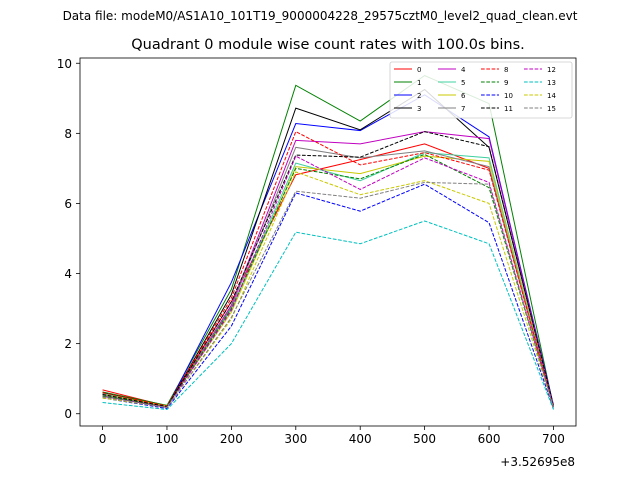 This screenshot has width=640, height=480. I want to click on x-tick-label: 400, so click(360, 439).